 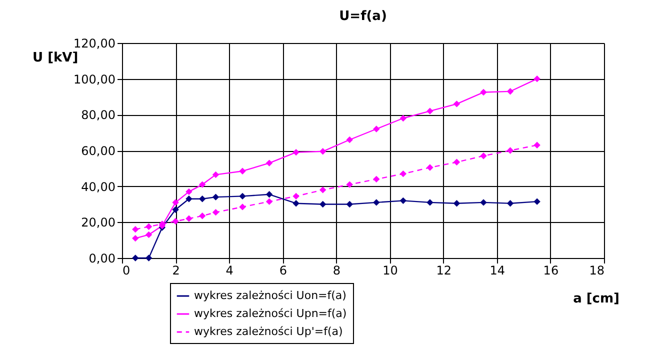 I want to click on x-tick-label: 10, so click(x=390, y=271).